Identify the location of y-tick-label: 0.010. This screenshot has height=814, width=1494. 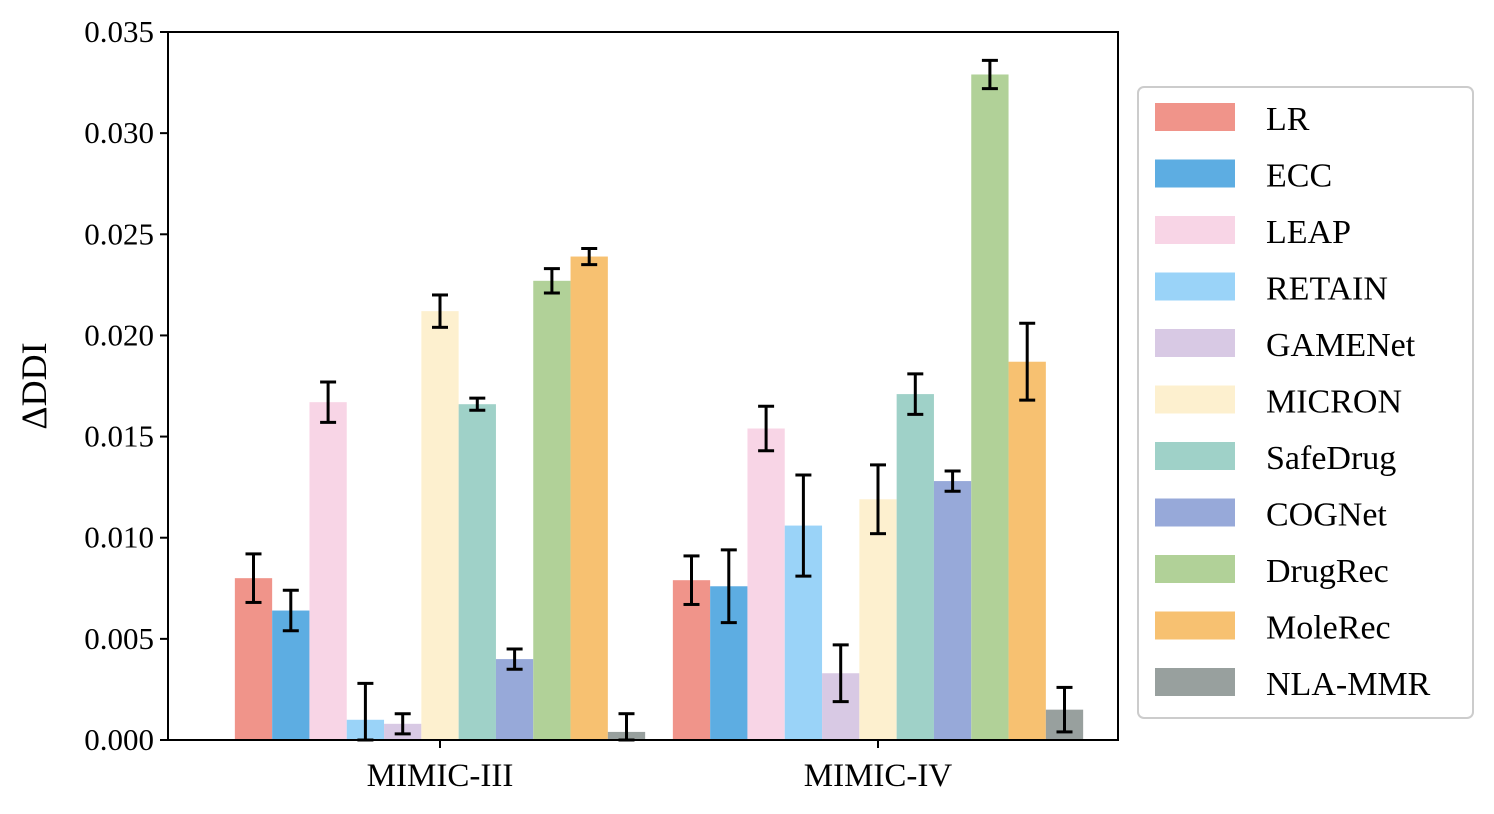
(119, 537).